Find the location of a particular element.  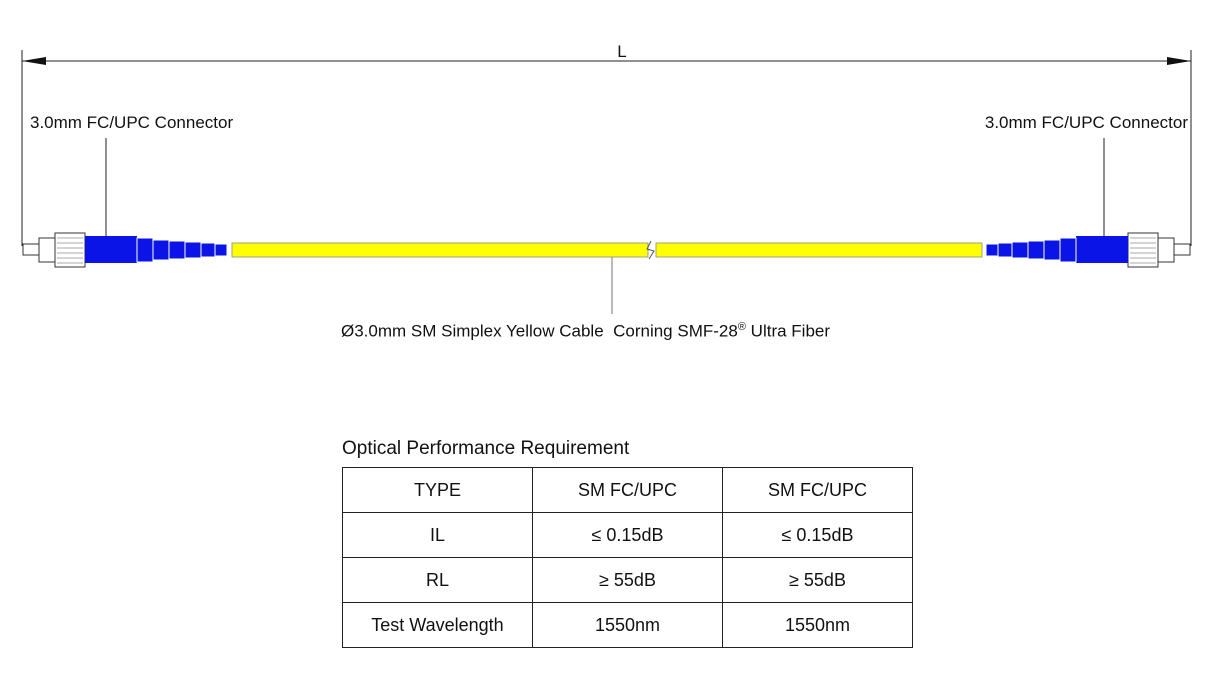

right-connector-label: 3.0mm FC/UPC Connector is located at coordinates (1086, 122).